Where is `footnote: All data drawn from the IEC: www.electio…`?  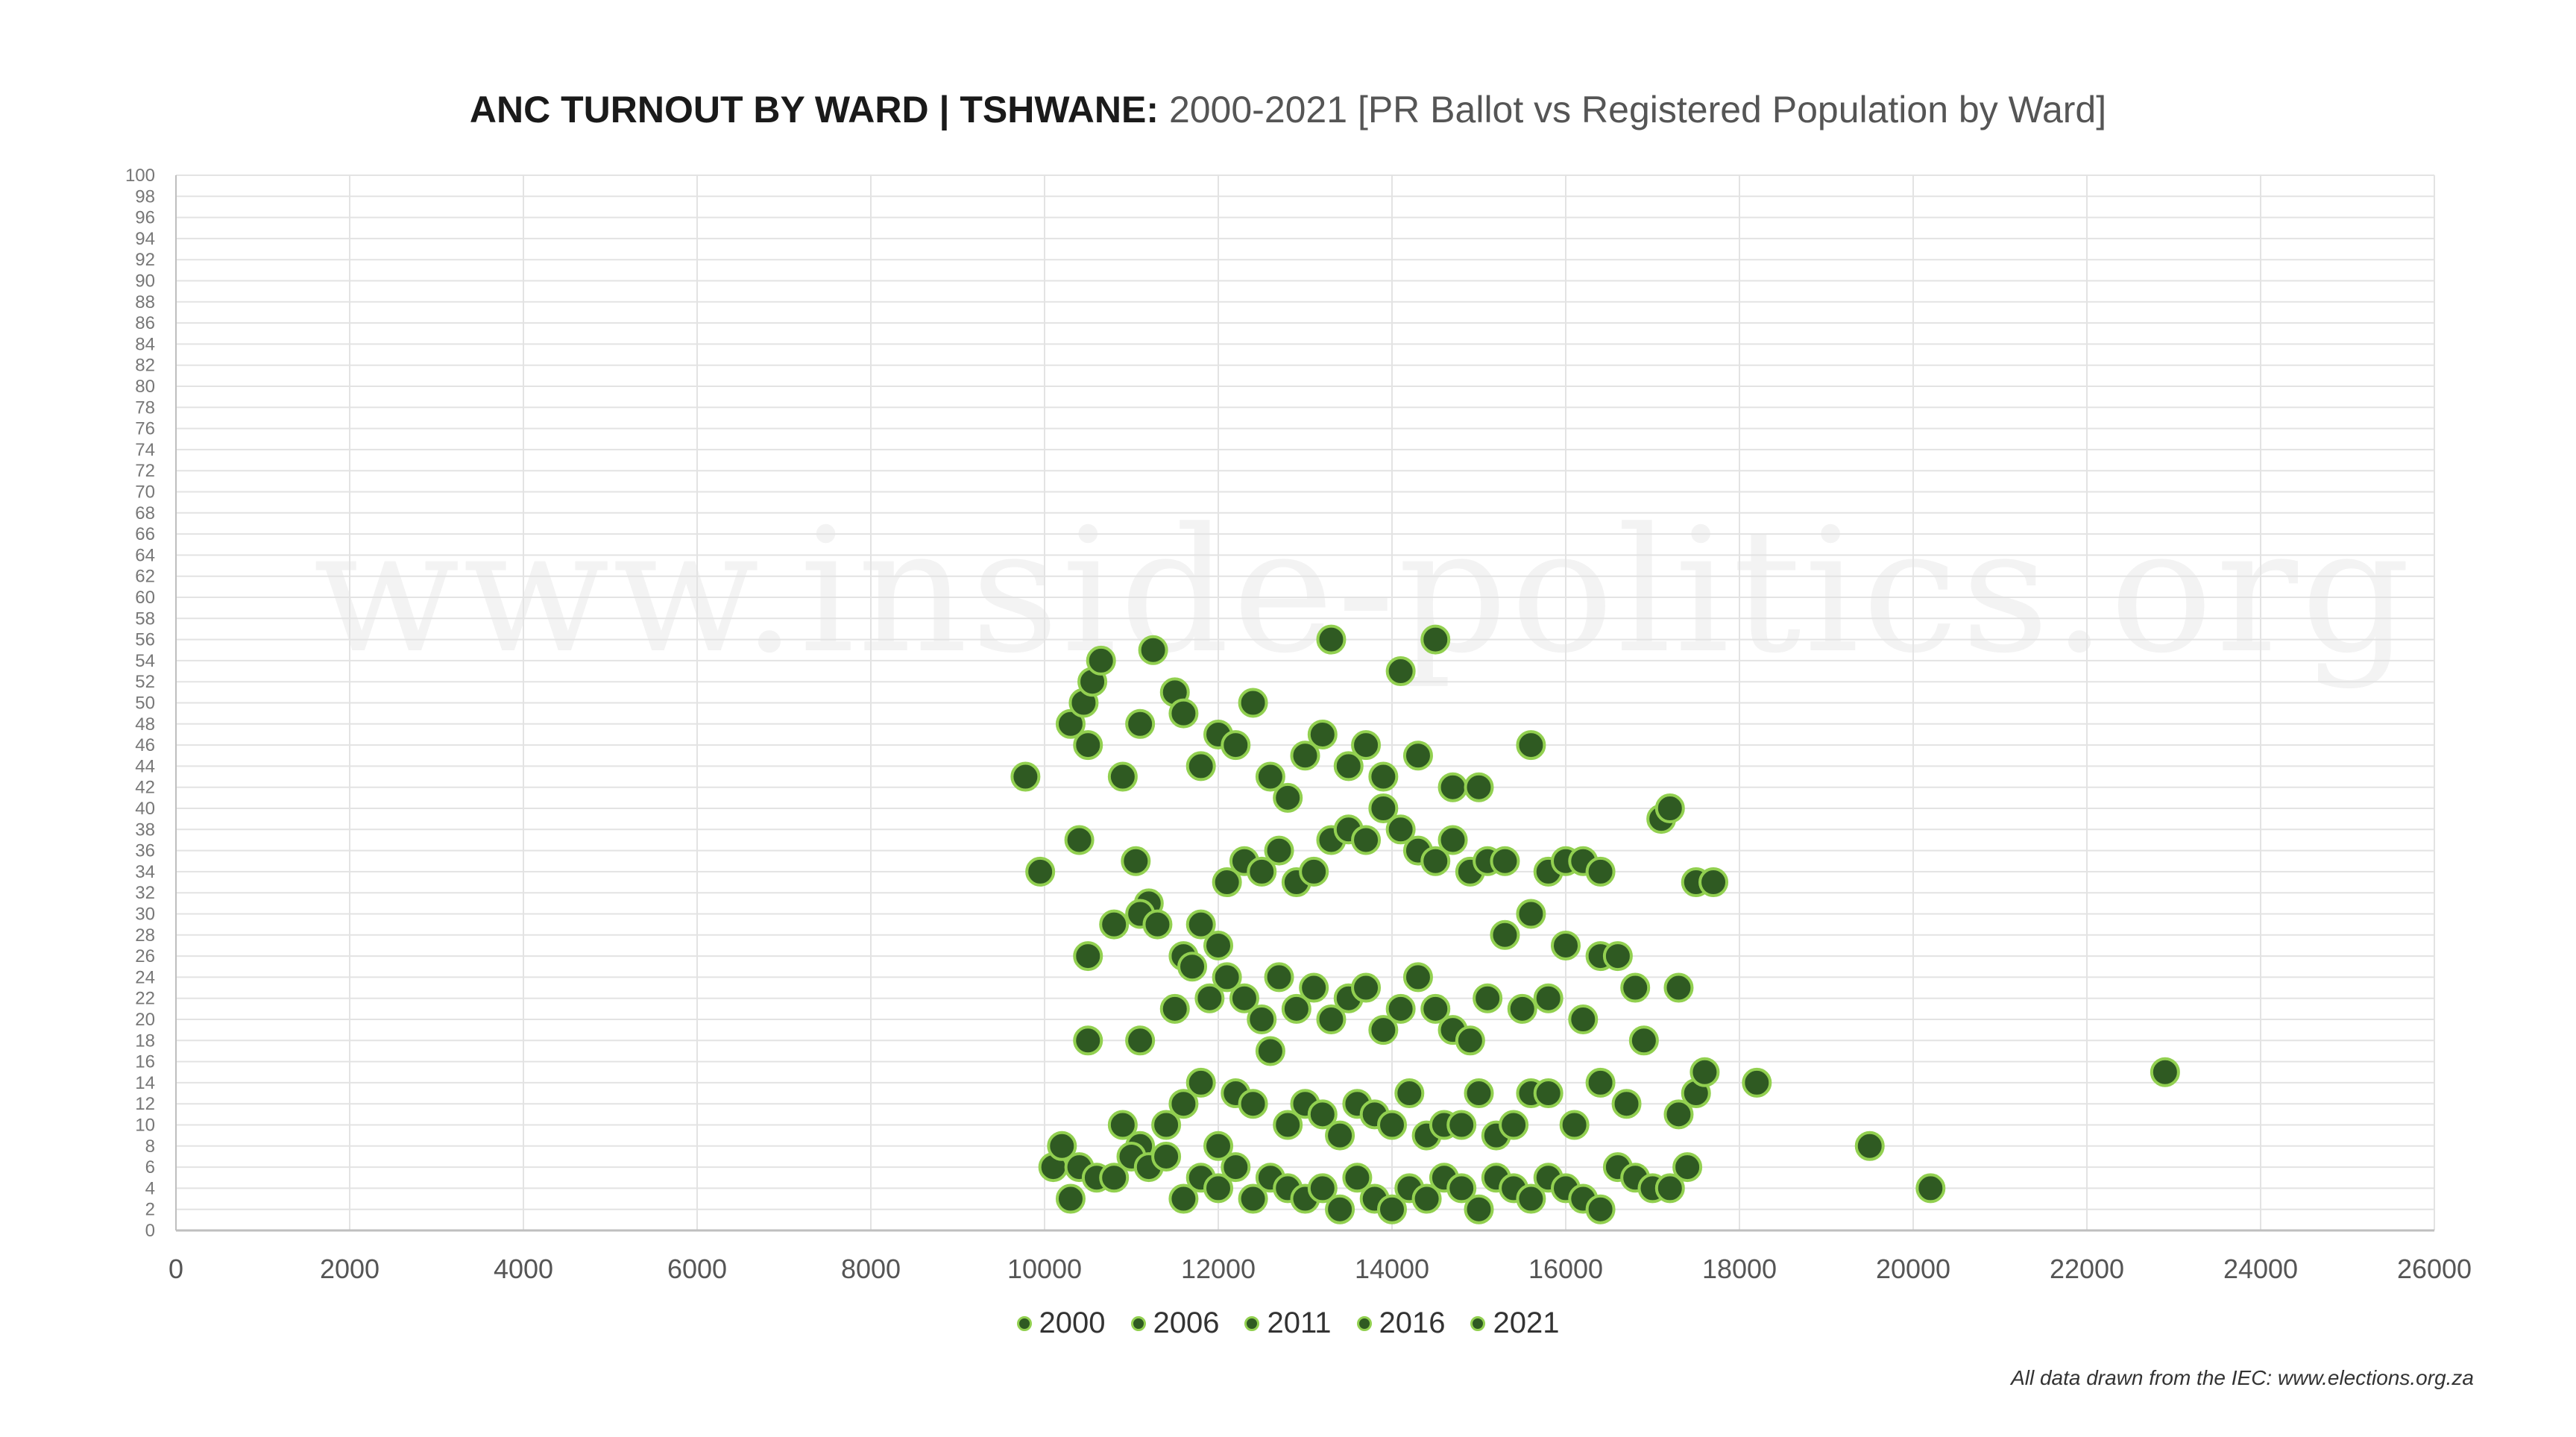 footnote: All data drawn from the IEC: www.electio… is located at coordinates (2242, 1377).